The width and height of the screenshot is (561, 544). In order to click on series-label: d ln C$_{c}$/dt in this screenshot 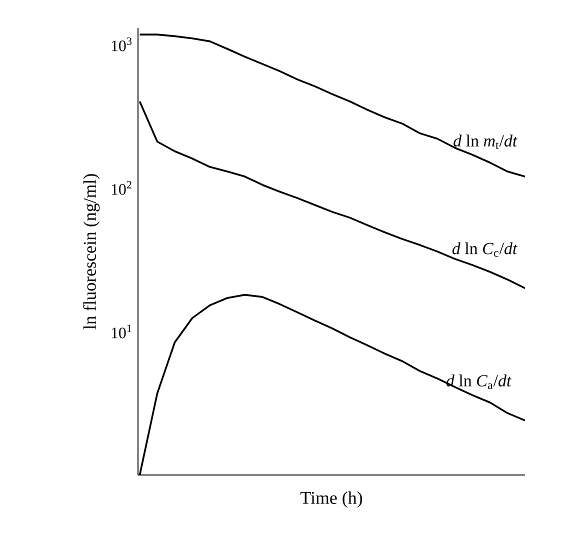, I will do `click(485, 249)`.